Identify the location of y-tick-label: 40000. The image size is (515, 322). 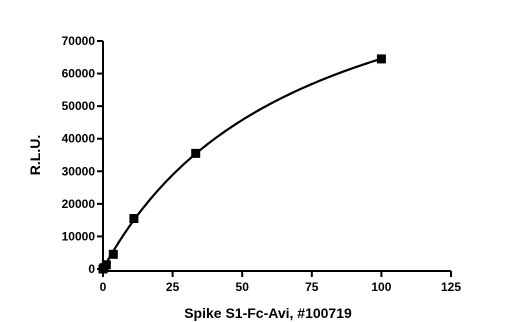
(79, 139).